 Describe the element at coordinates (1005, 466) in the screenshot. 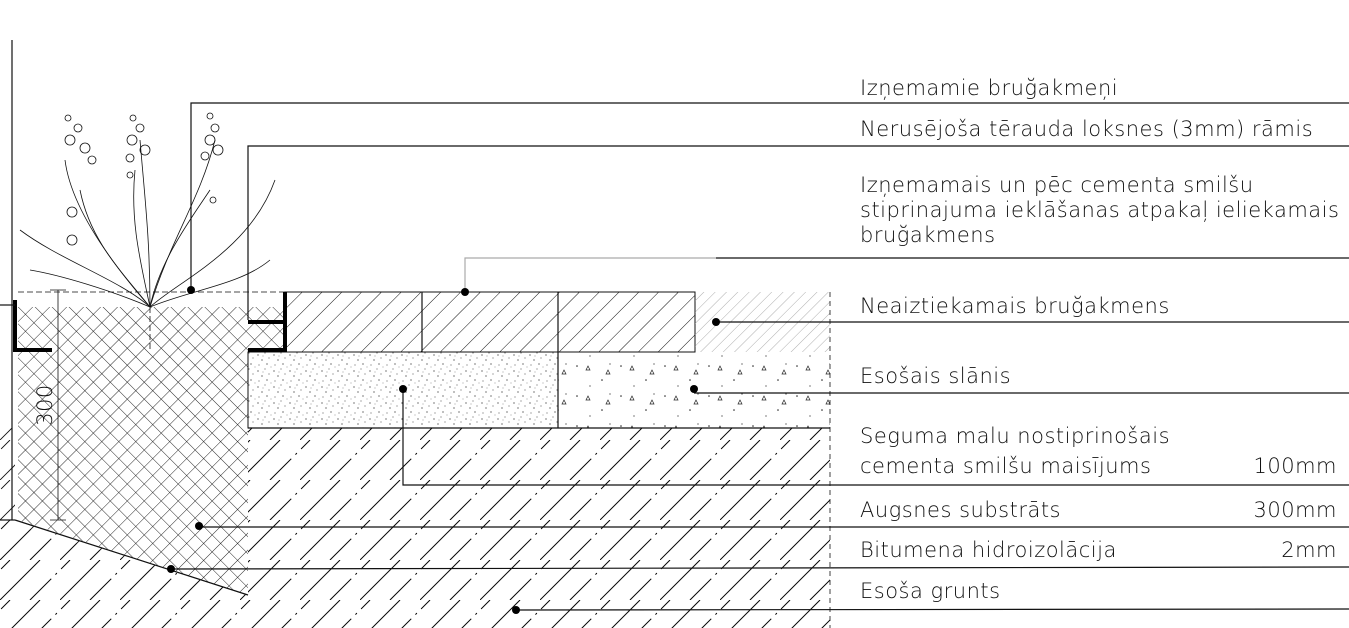

I see `label-line: cementa smilšu maisījums` at that location.